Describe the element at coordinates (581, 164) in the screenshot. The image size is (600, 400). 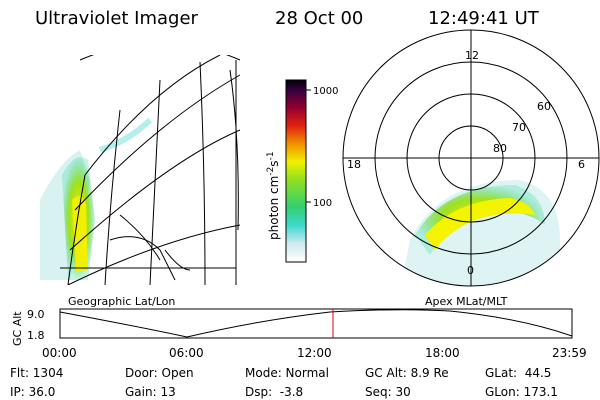
I see `mlt-label: 6` at that location.